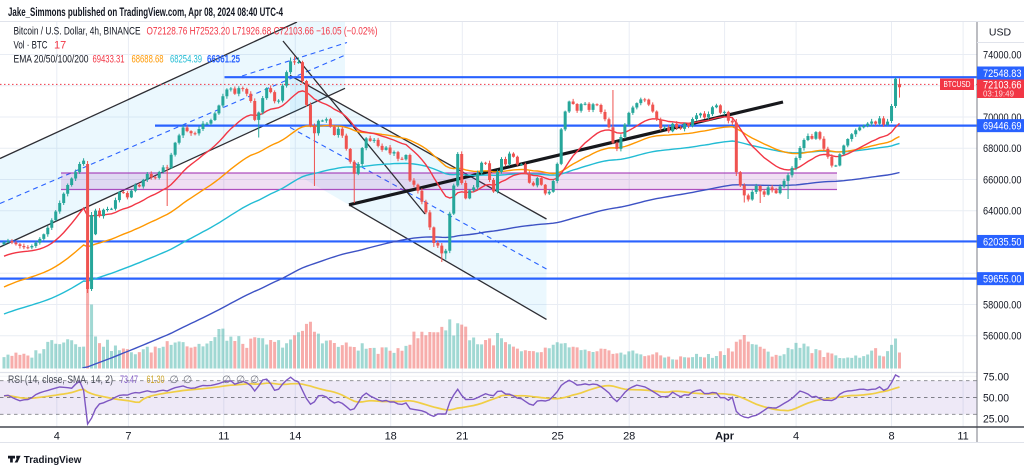  Describe the element at coordinates (725, 437) in the screenshot. I see `svg-text: Apr` at that location.